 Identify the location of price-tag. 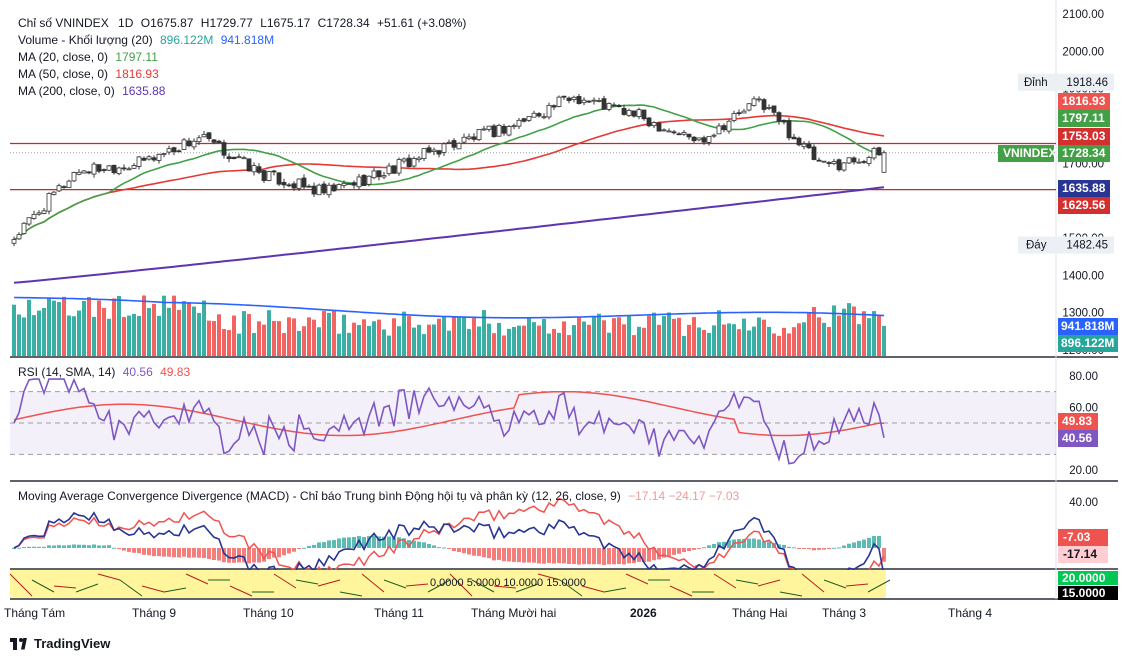
(1084, 205).